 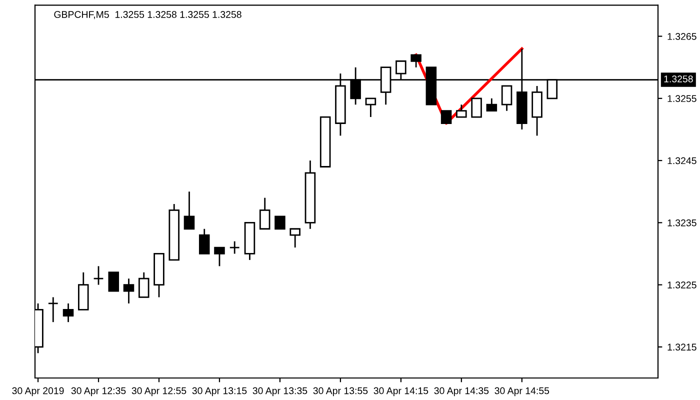 What do you see at coordinates (280, 391) in the screenshot?
I see `x-tick-label: 30 Apr 13:35` at bounding box center [280, 391].